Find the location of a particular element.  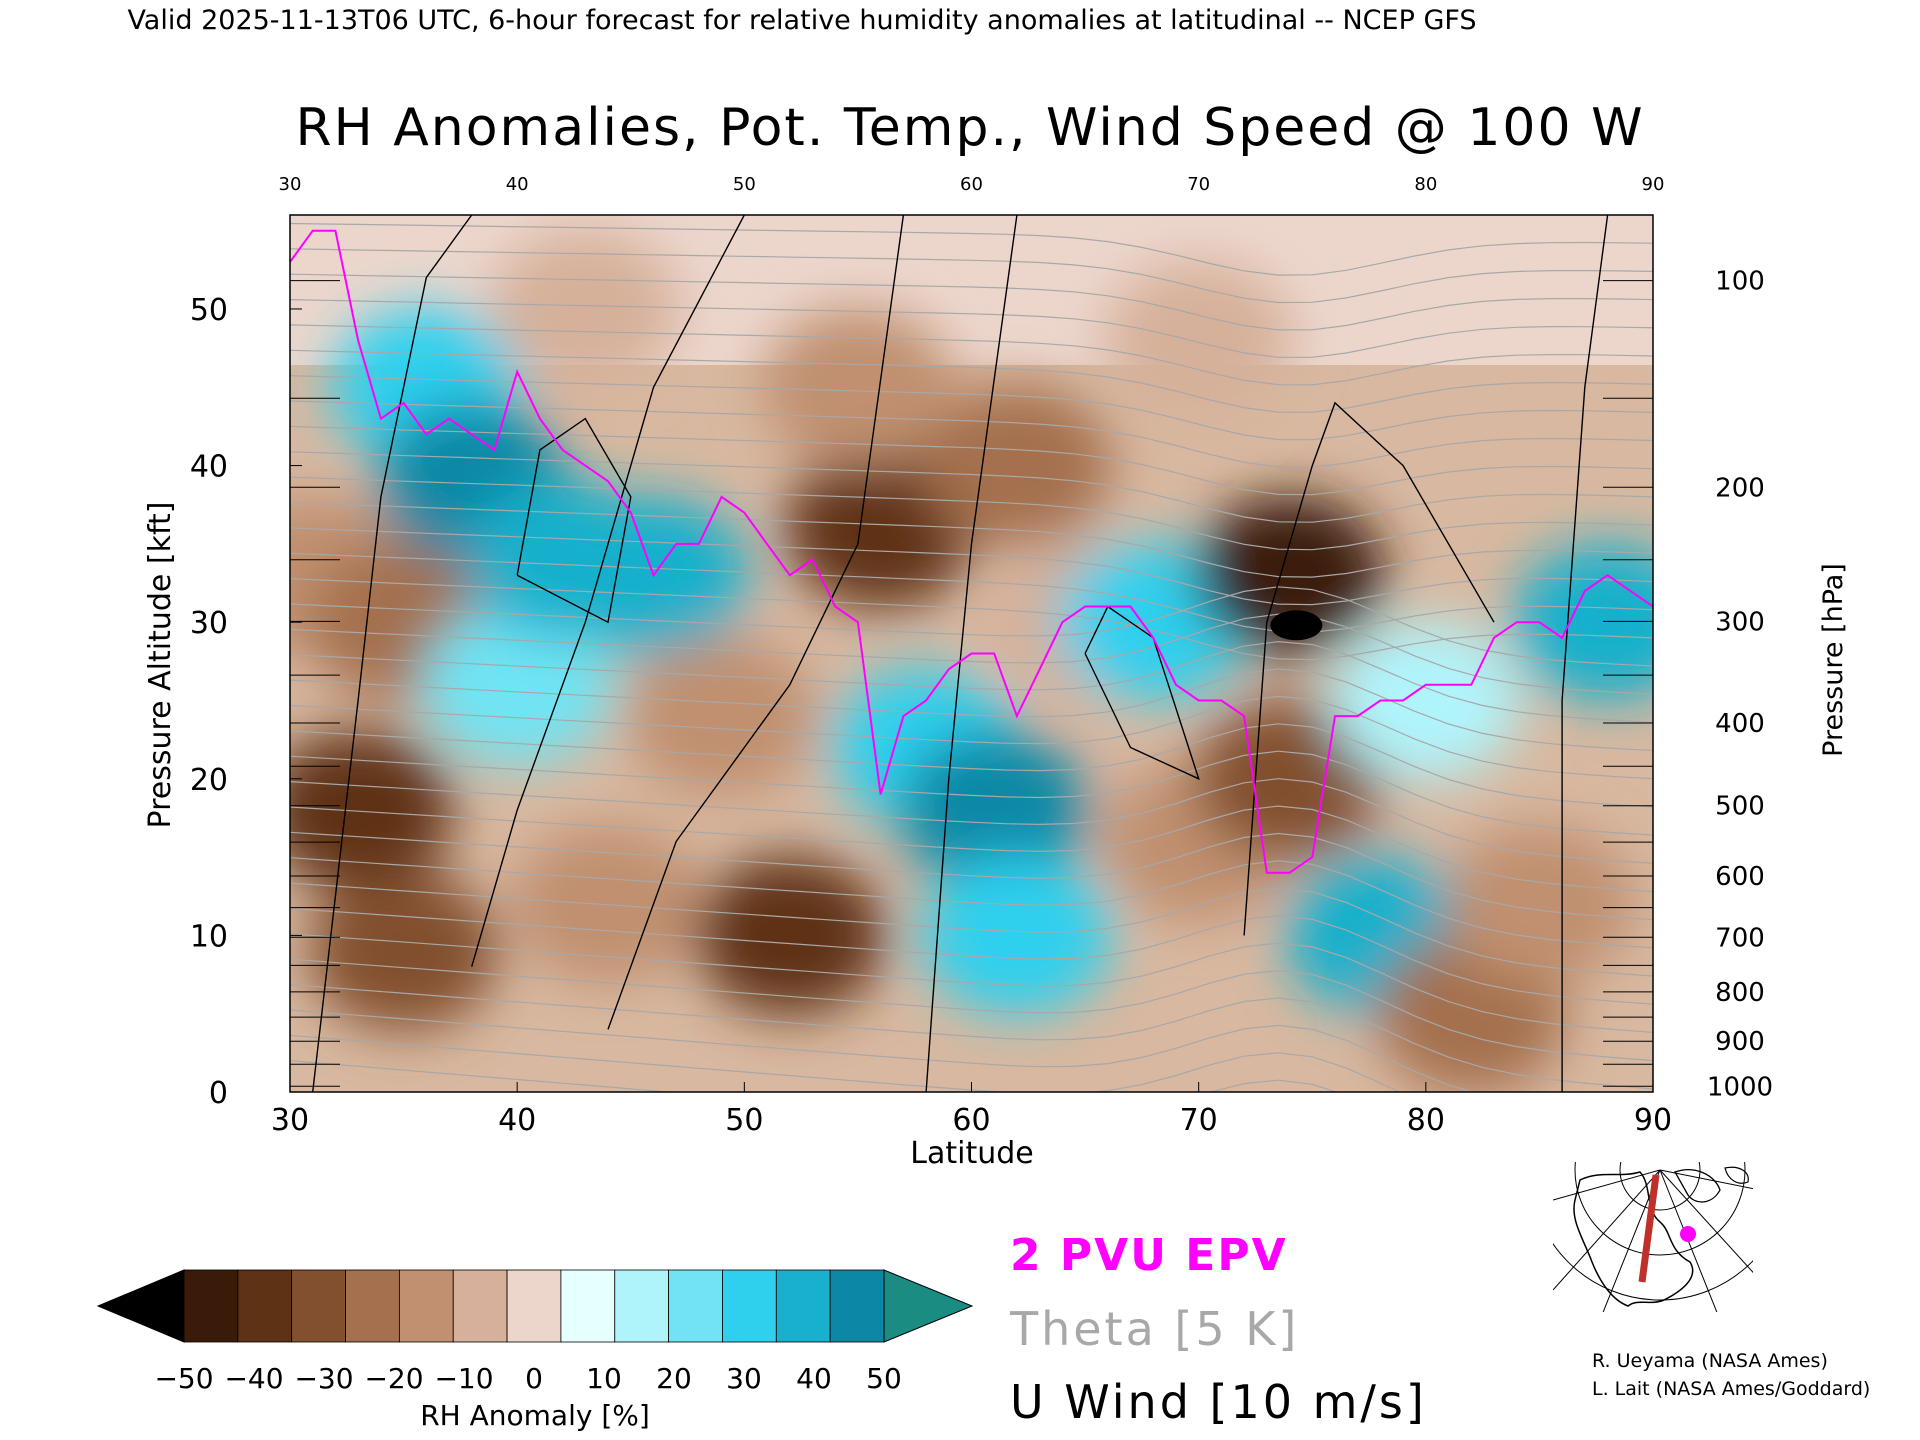

legend-epv: 2 PVU EPV is located at coordinates (1149, 1255).